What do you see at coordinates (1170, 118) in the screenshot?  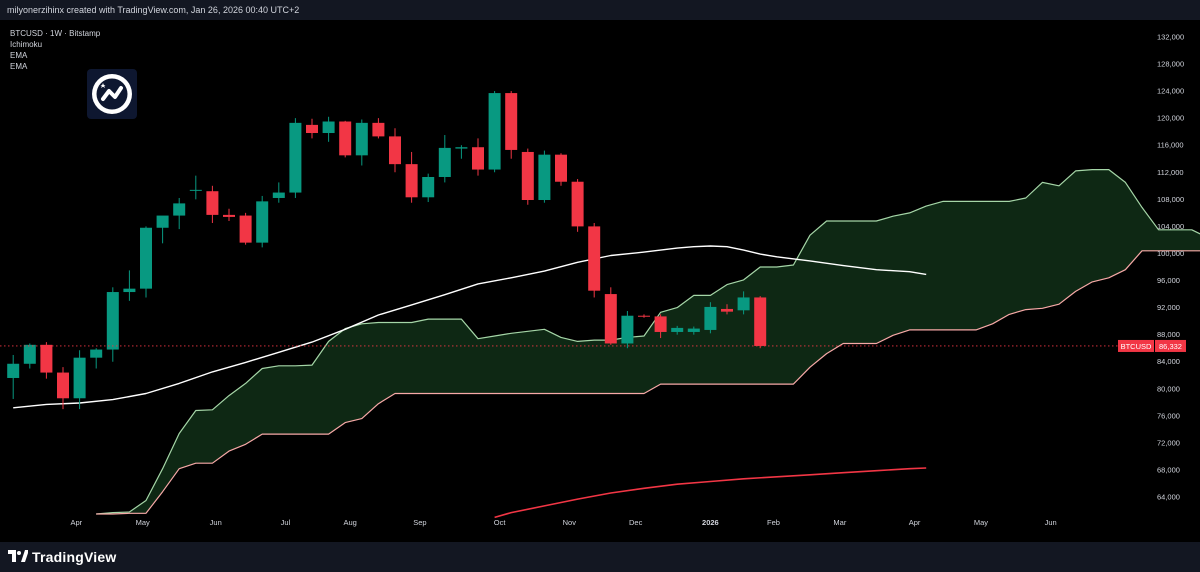 I see `y-tick-label: 120,000` at bounding box center [1170, 118].